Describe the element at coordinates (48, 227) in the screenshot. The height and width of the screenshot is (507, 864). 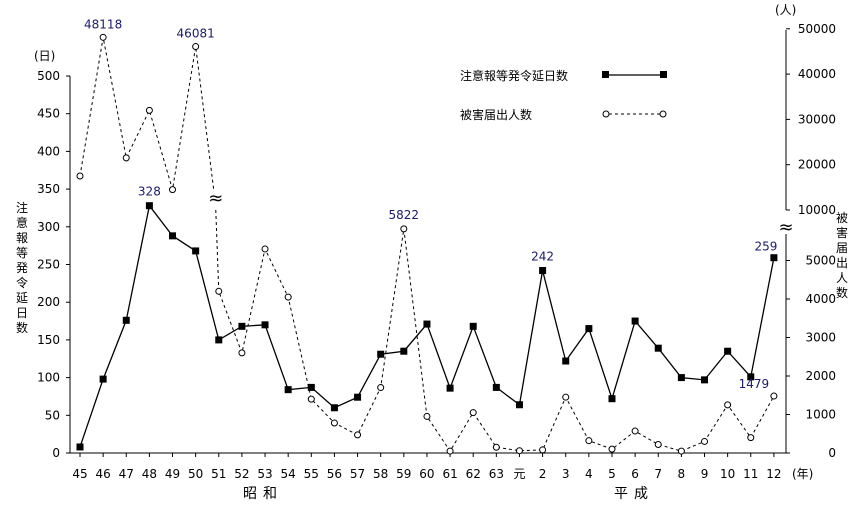
I see `left-tick-label: 300` at that location.